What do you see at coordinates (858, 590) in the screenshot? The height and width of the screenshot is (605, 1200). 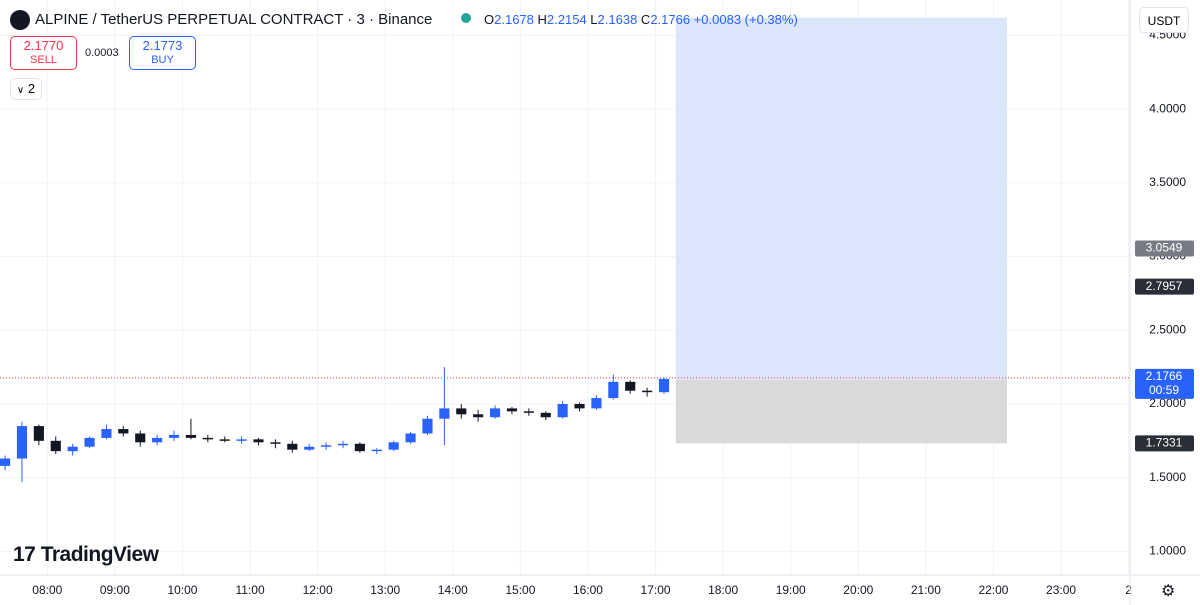 I see `x-tick-label: 20:00` at bounding box center [858, 590].